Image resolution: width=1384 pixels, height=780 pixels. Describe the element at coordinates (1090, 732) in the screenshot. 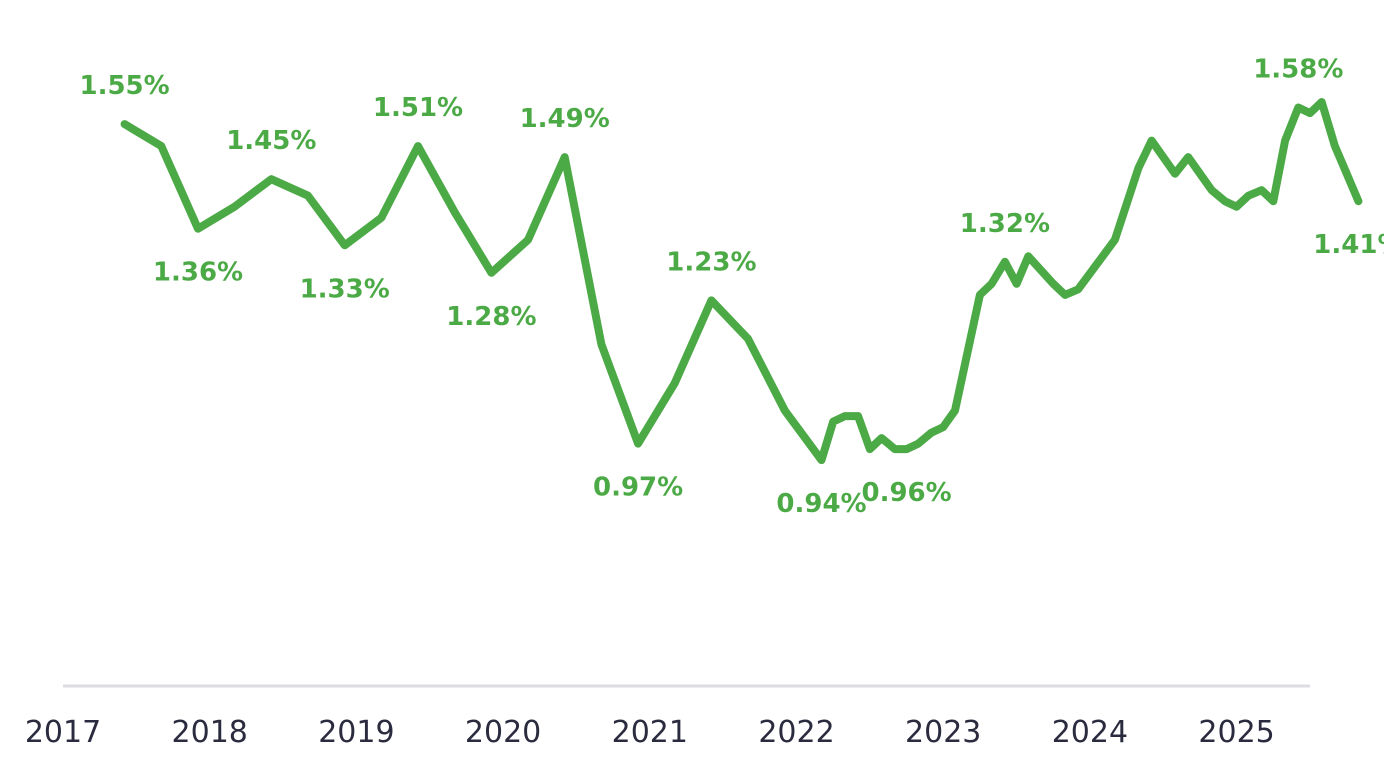

I see `x-tick-label: 2024` at that location.